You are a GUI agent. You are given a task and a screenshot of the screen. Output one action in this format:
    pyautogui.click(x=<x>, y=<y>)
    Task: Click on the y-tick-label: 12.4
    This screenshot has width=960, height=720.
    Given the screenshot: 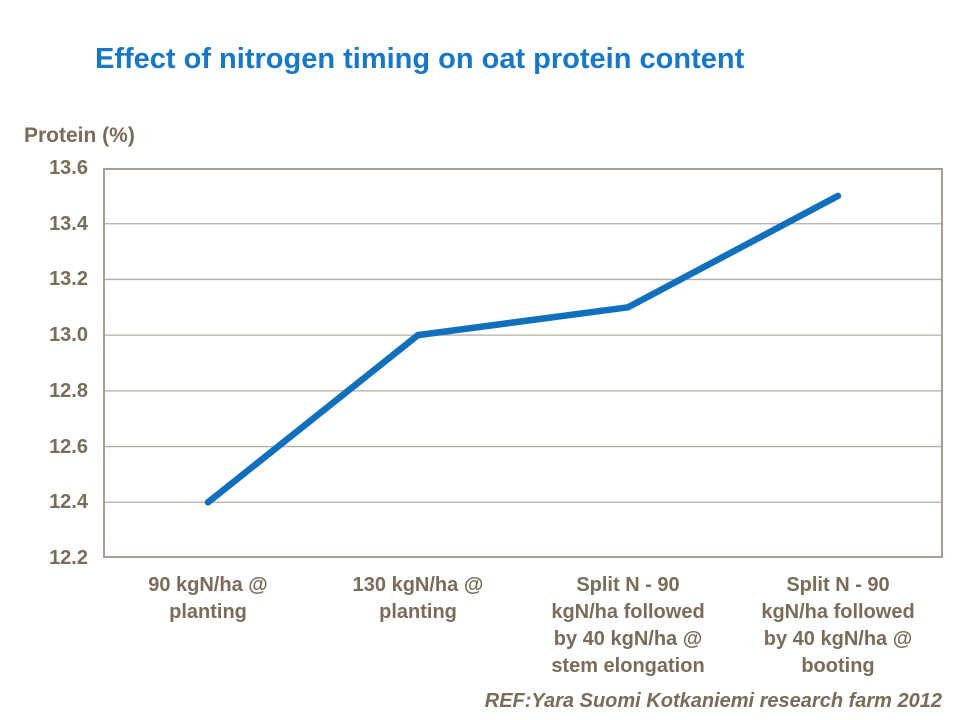 What is the action you would take?
    pyautogui.click(x=68, y=502)
    